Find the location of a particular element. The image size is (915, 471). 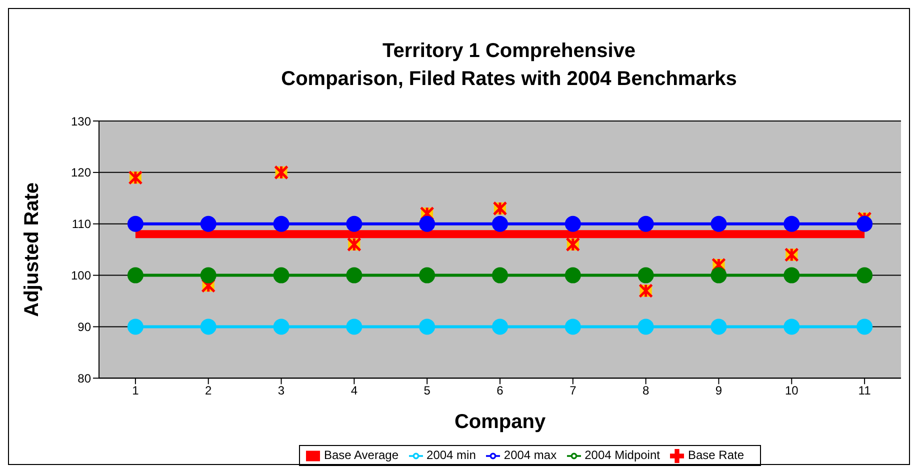

x-tick-label: 7 is located at coordinates (573, 391).